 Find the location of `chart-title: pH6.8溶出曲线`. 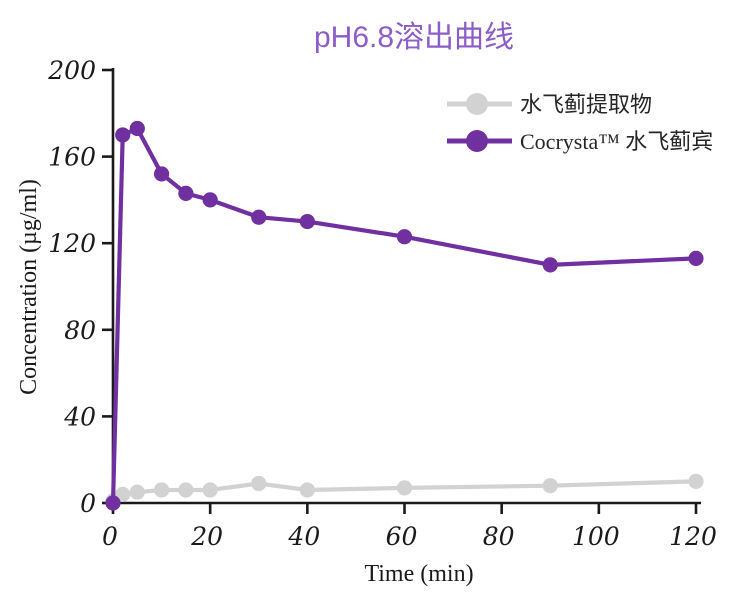

chart-title: pH6.8溶出曲线 is located at coordinates (414, 37).